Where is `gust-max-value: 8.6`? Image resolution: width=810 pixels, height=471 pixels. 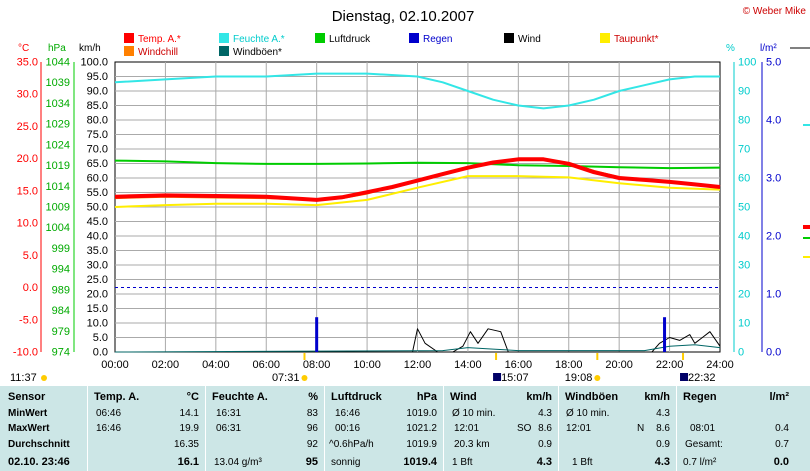
gust-max-value: 8.6 is located at coordinates (663, 428).